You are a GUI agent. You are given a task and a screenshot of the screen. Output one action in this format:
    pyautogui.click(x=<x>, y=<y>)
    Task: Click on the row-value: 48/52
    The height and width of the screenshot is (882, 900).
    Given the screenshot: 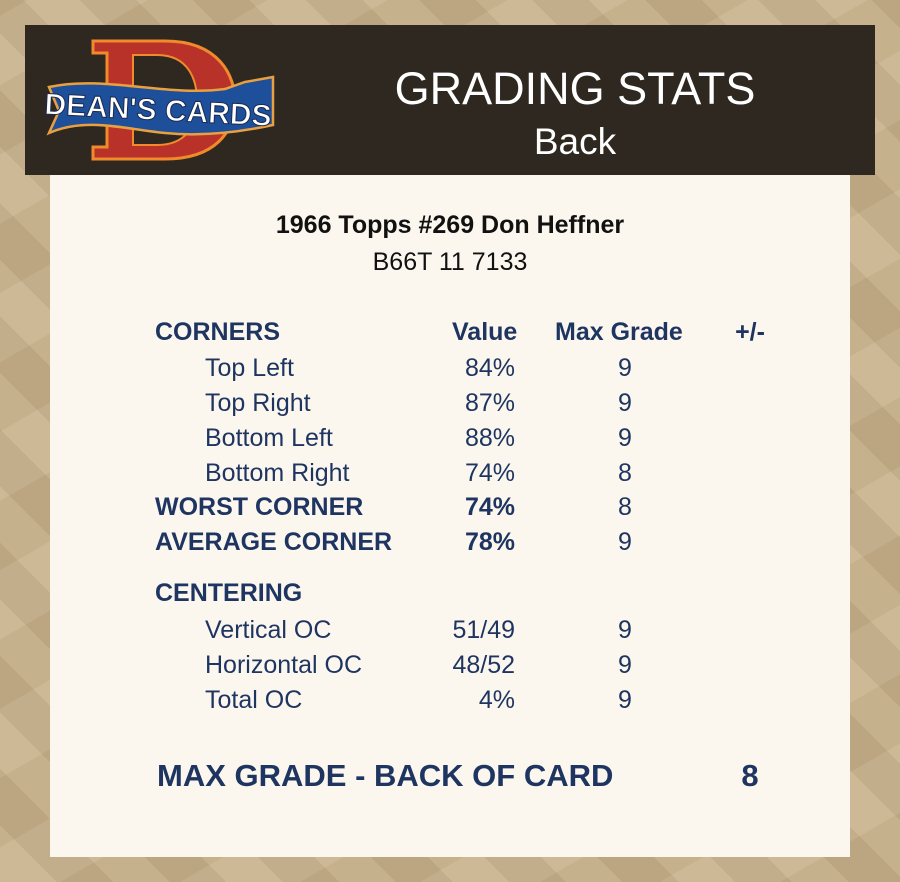 What is the action you would take?
    pyautogui.click(x=483, y=665)
    